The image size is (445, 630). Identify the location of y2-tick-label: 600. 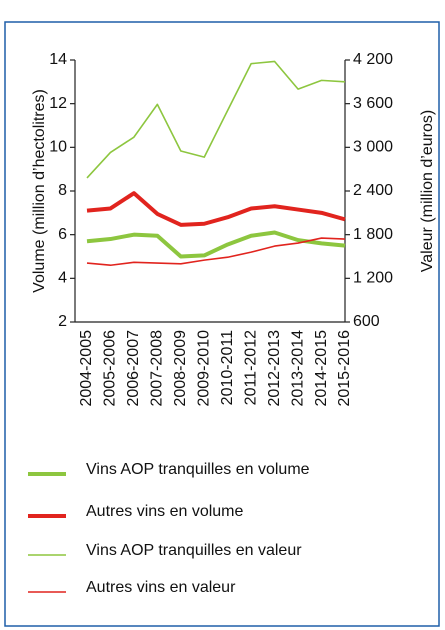
(366, 321).